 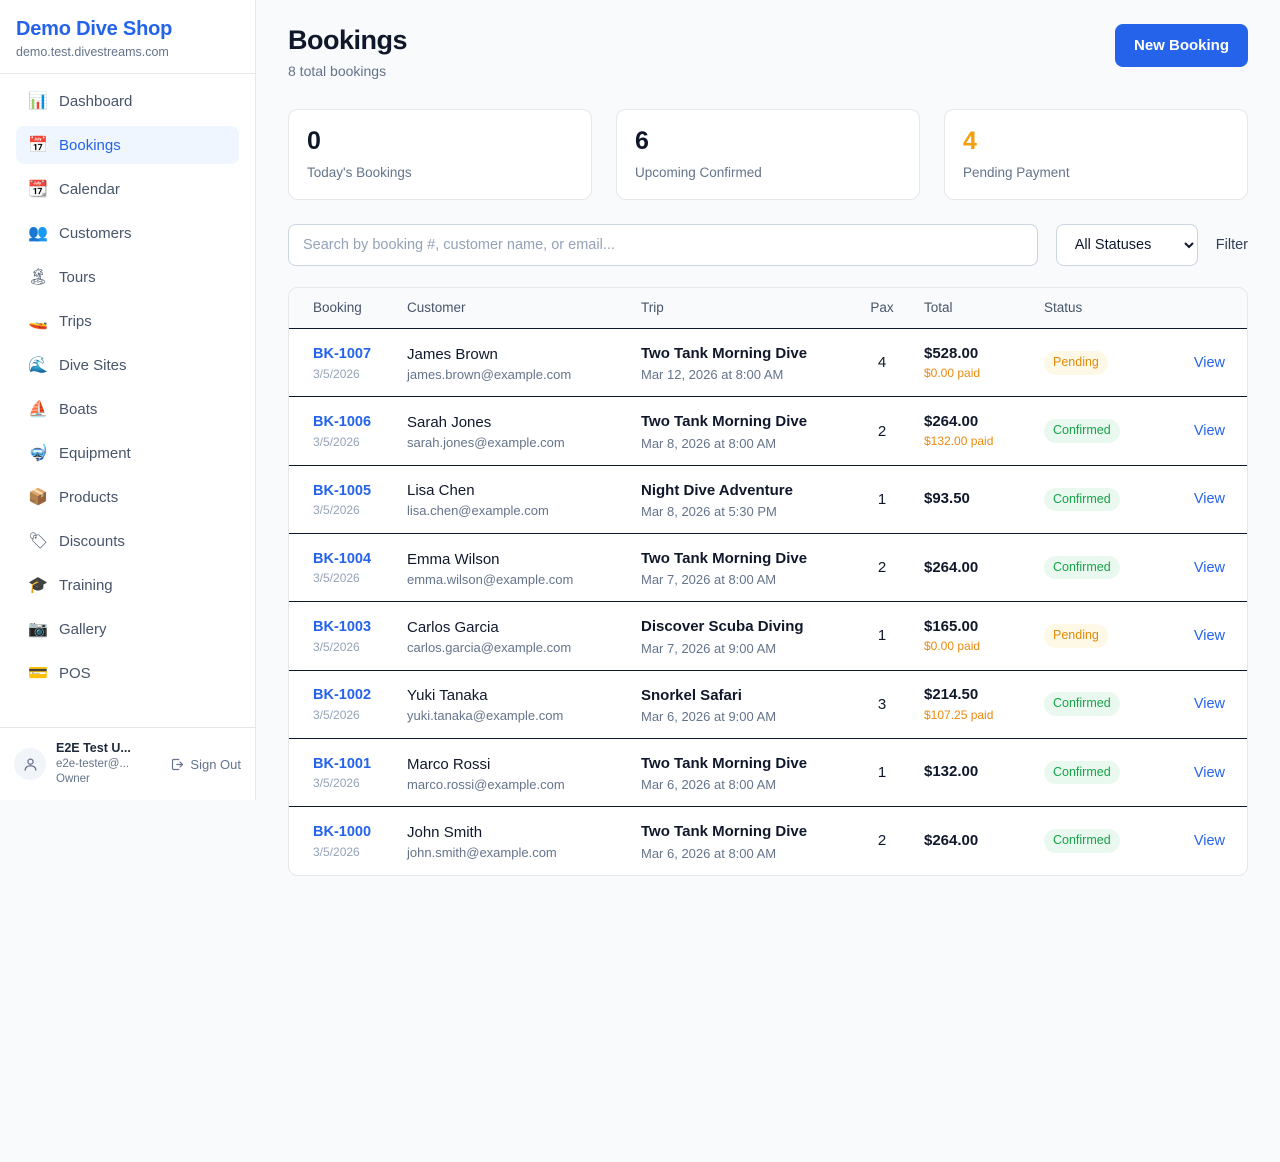 What do you see at coordinates (336, 578) in the screenshot?
I see `booking-created-date: 3/5/2026` at bounding box center [336, 578].